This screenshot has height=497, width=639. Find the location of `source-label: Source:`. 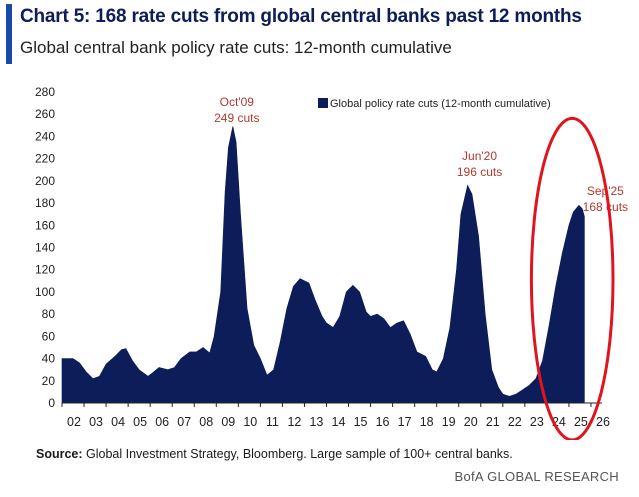

source-label: Source: is located at coordinates (59, 454).